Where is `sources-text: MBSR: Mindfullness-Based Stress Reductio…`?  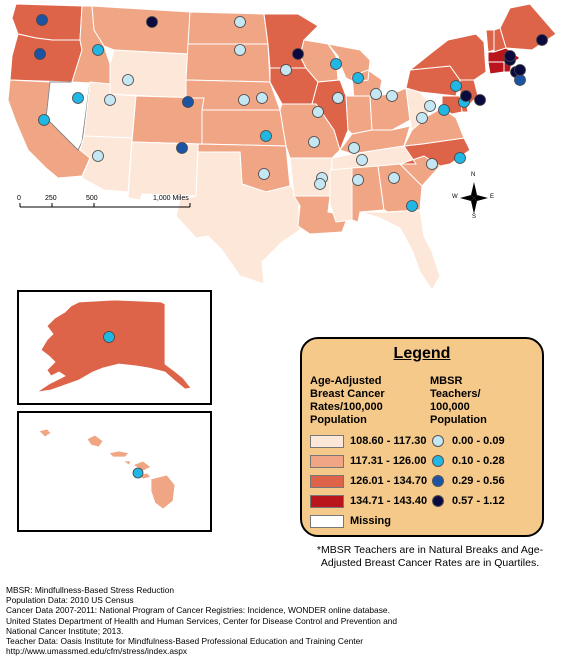
sources-text: MBSR: Mindfullness-Based Stress Reductio… is located at coordinates (284, 620).